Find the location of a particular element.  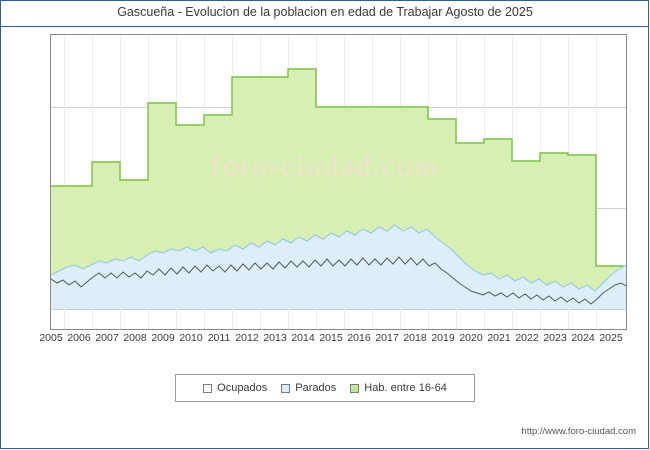

source-url: http://www.foro-ciudad.com is located at coordinates (578, 431).